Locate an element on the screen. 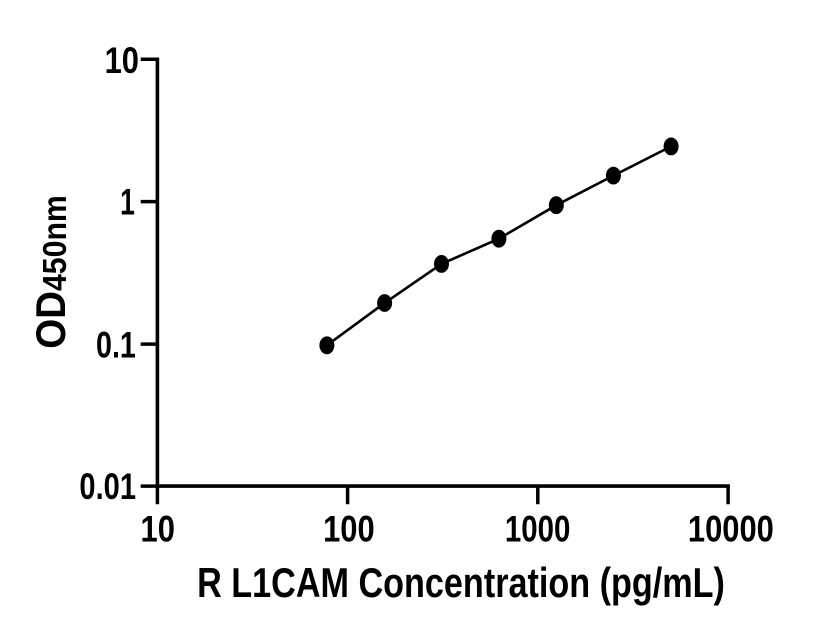  svg-text: 1 is located at coordinates (127, 201).